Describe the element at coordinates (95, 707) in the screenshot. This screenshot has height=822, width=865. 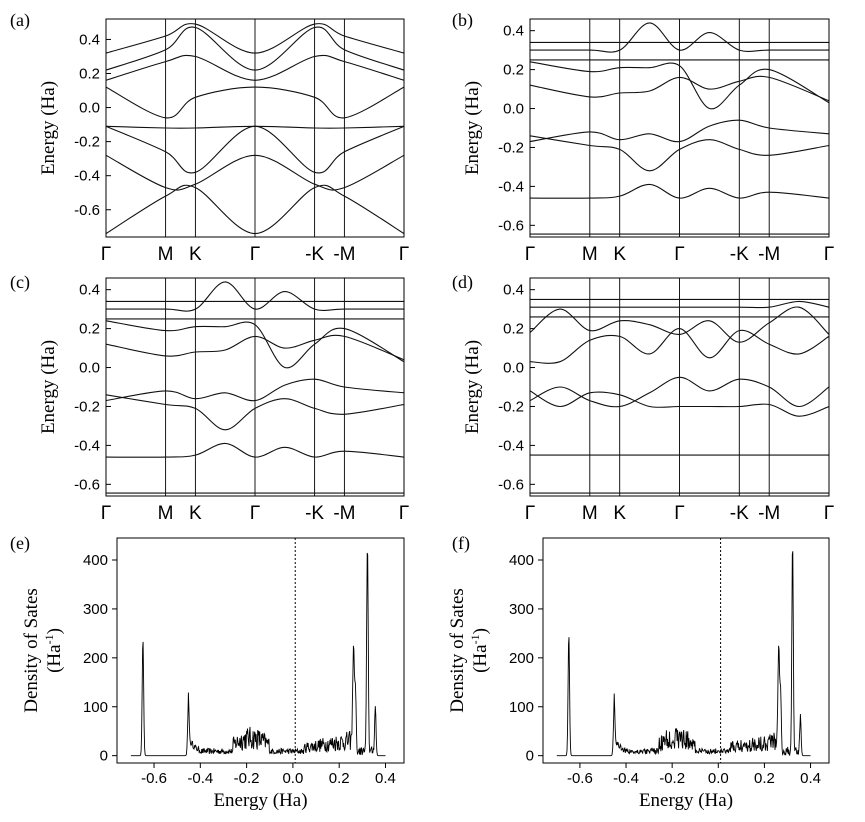
I see `y-tick-label: 100` at that location.